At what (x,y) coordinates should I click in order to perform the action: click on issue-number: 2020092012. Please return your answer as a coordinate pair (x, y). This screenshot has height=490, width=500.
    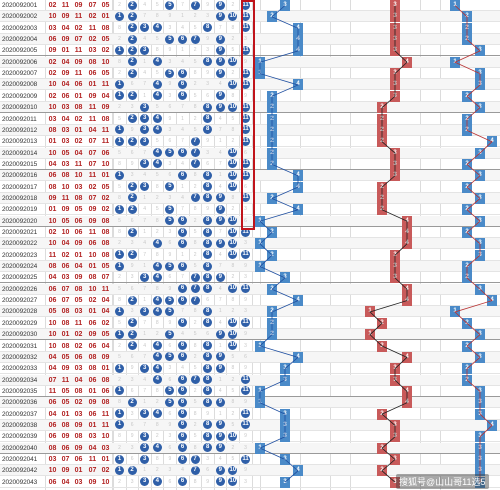
    Looking at the image, I should click on (20, 130).